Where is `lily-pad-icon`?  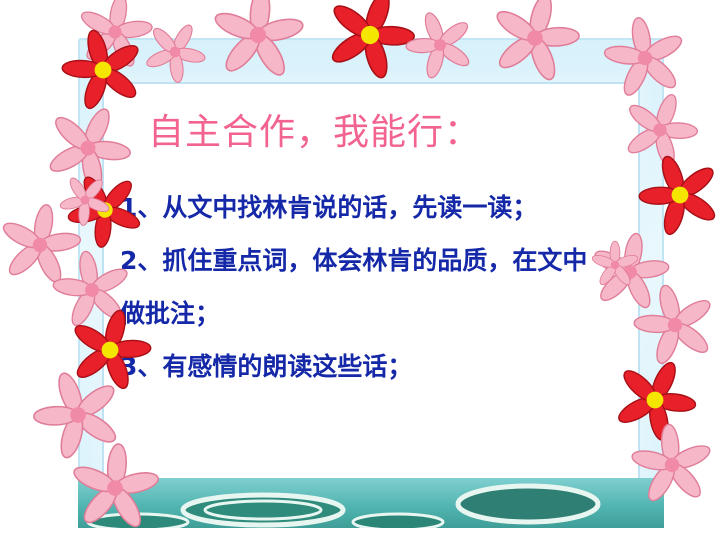
lily-pad-icon is located at coordinates (343, 507).